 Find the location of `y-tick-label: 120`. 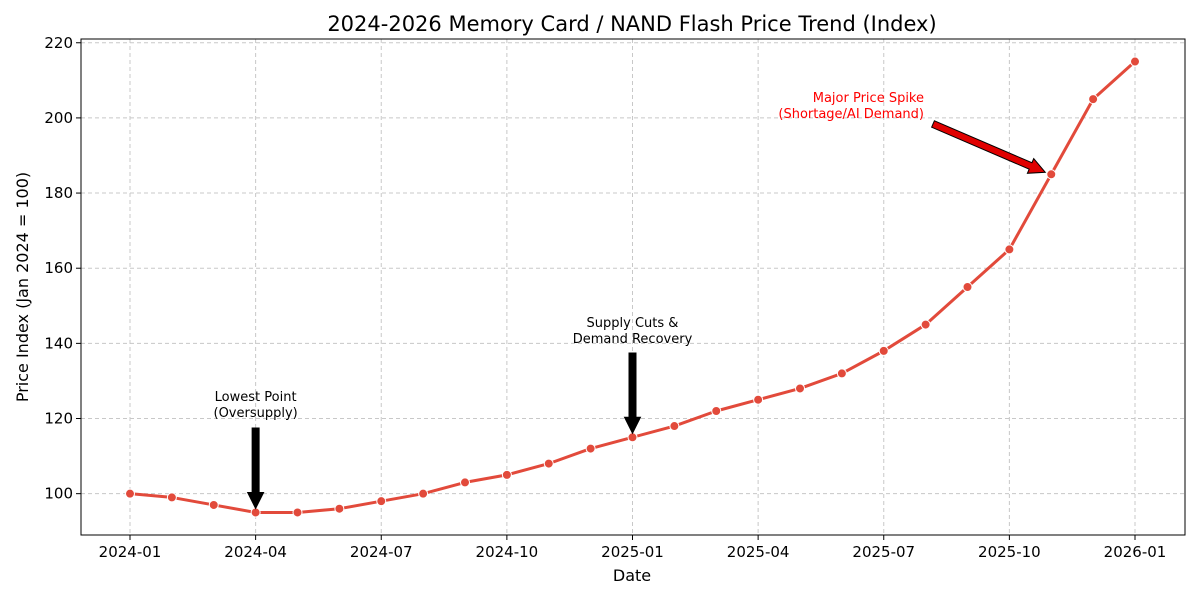

y-tick-label: 120 is located at coordinates (58, 419).